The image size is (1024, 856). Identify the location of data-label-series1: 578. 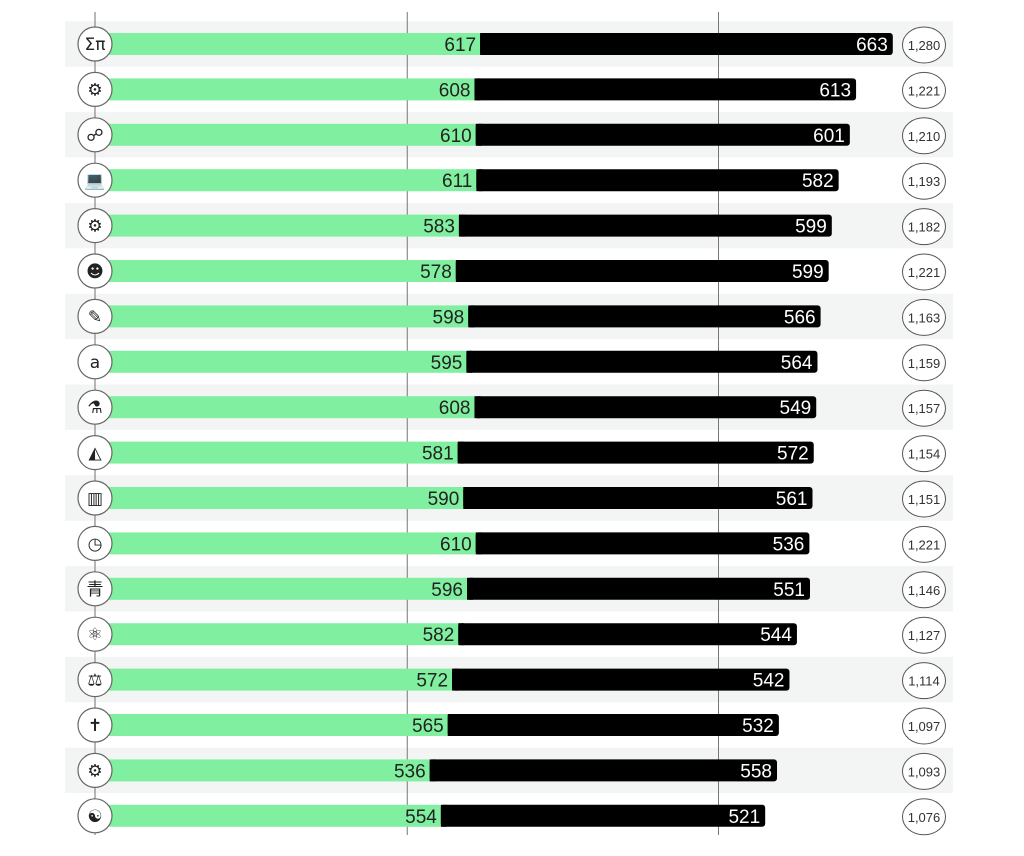
(436, 272).